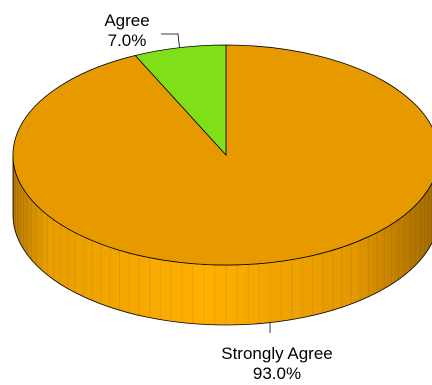 This screenshot has height=385, width=432. I want to click on data-label-agree-name: Agree, so click(126, 20).